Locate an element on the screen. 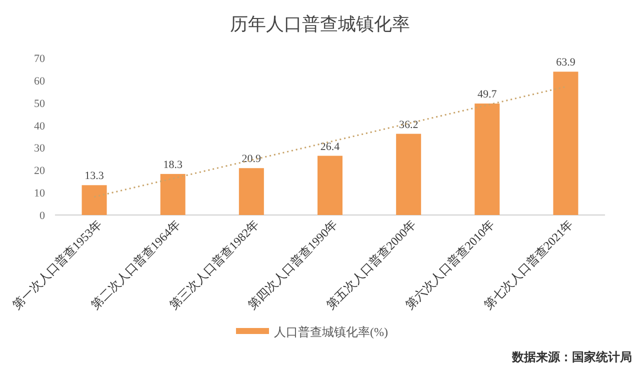  data-label: 26.4 is located at coordinates (330, 146).